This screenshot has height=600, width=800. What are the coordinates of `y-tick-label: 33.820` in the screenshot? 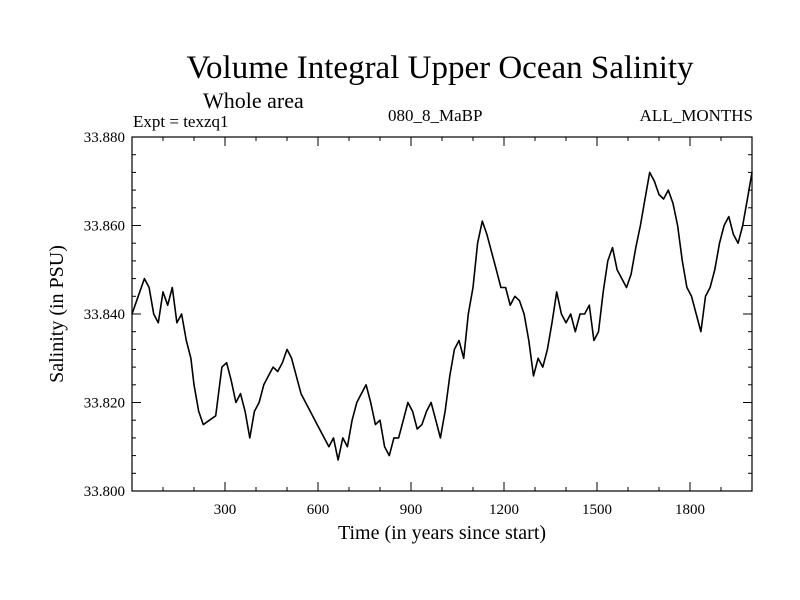 It's located at (104, 404).